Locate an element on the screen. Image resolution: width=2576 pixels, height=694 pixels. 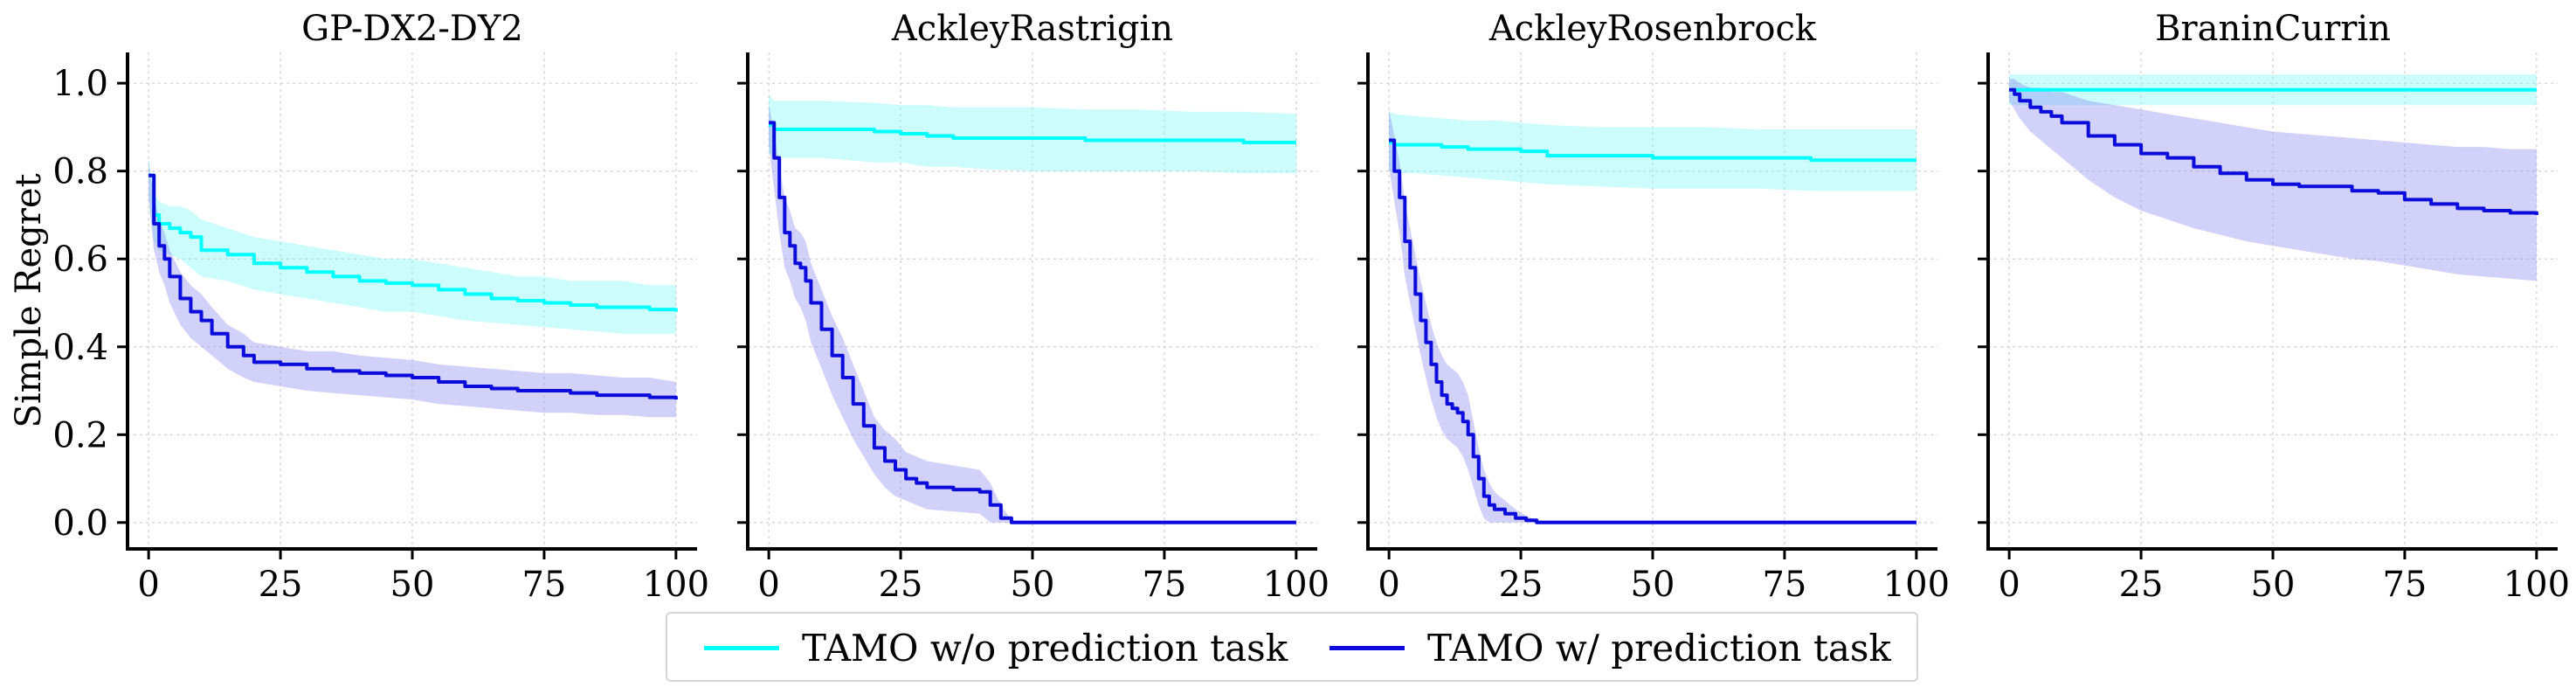
legend-label-w: TAMO w/ prediction task is located at coordinates (1659, 648).